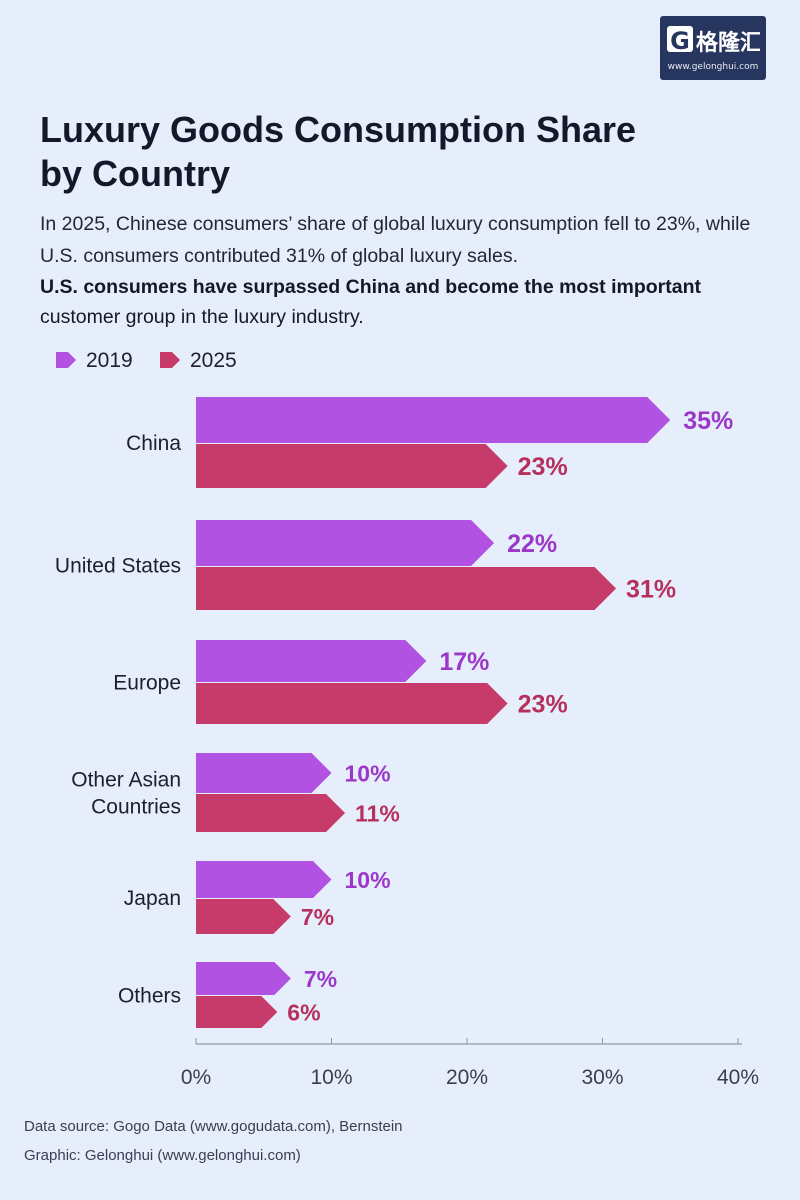 The height and width of the screenshot is (1200, 800). I want to click on value-label-2025-japan: 7%, so click(317, 917).